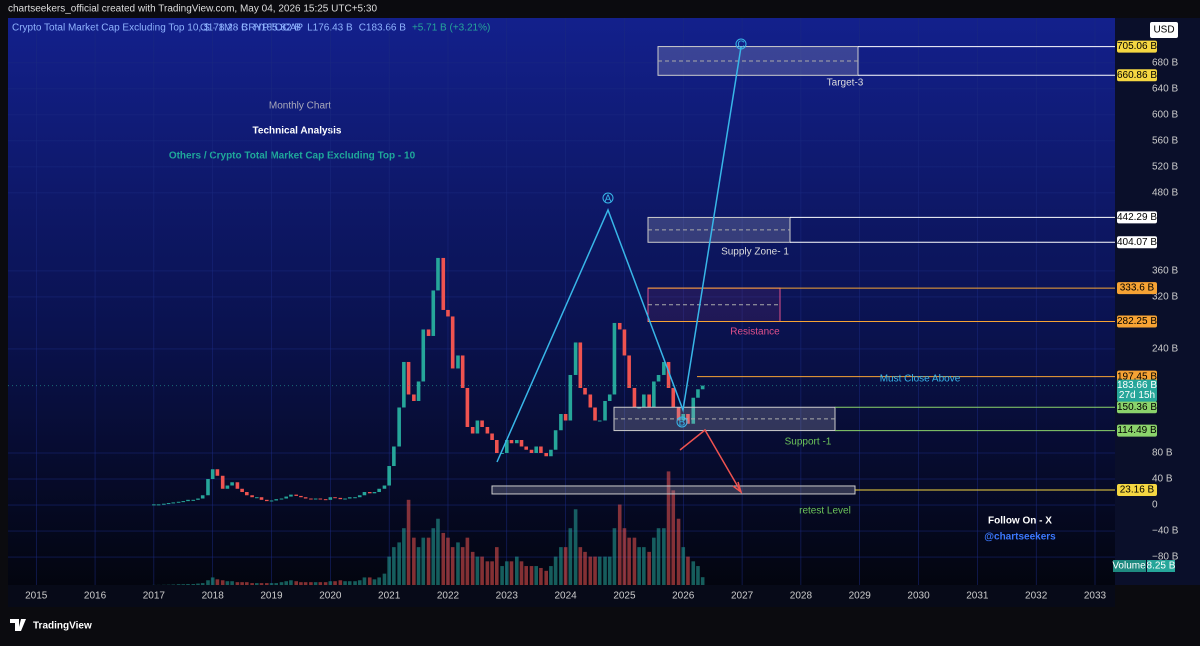 This screenshot has height=646, width=1200. I want to click on arrow-head, so click(737, 487).